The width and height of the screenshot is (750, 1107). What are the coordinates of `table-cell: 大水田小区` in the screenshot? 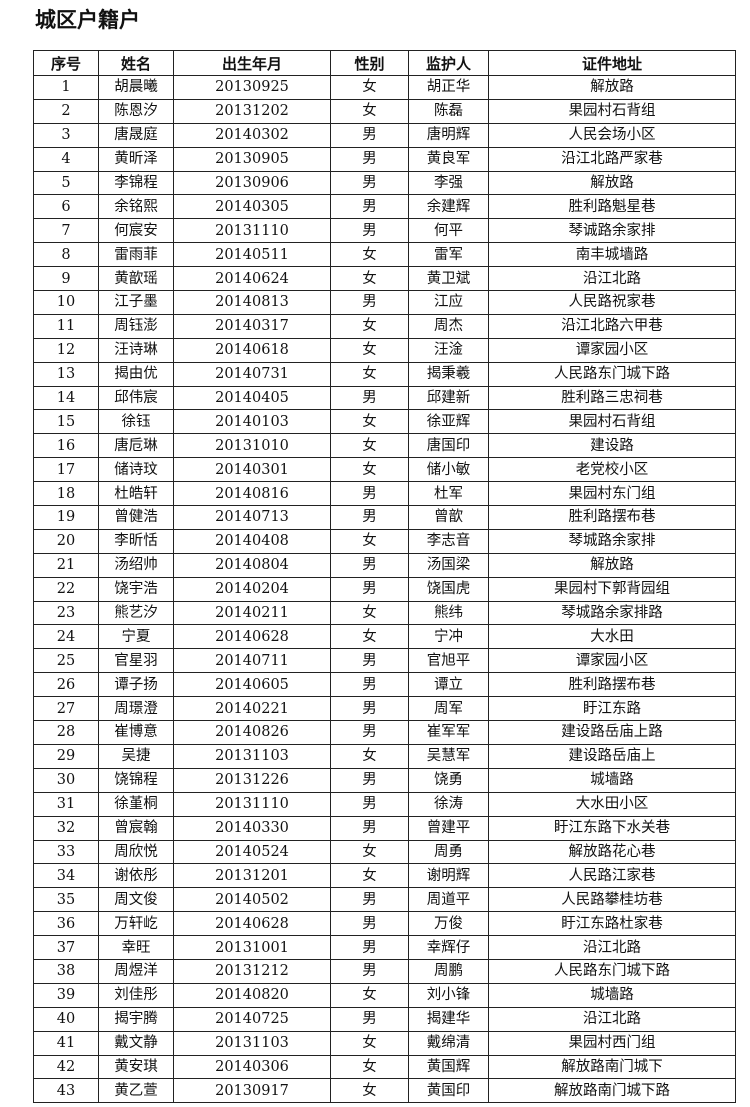 It's located at (612, 804).